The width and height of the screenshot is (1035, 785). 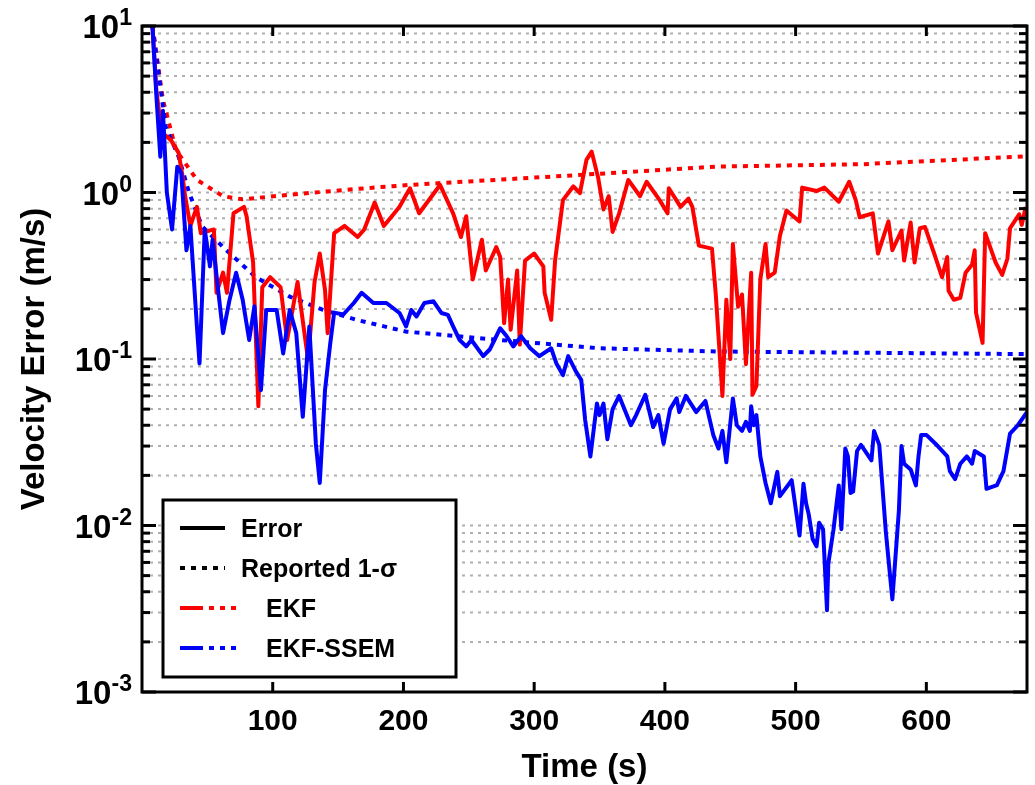 What do you see at coordinates (272, 719) in the screenshot?
I see `x-tick-label: 100` at bounding box center [272, 719].